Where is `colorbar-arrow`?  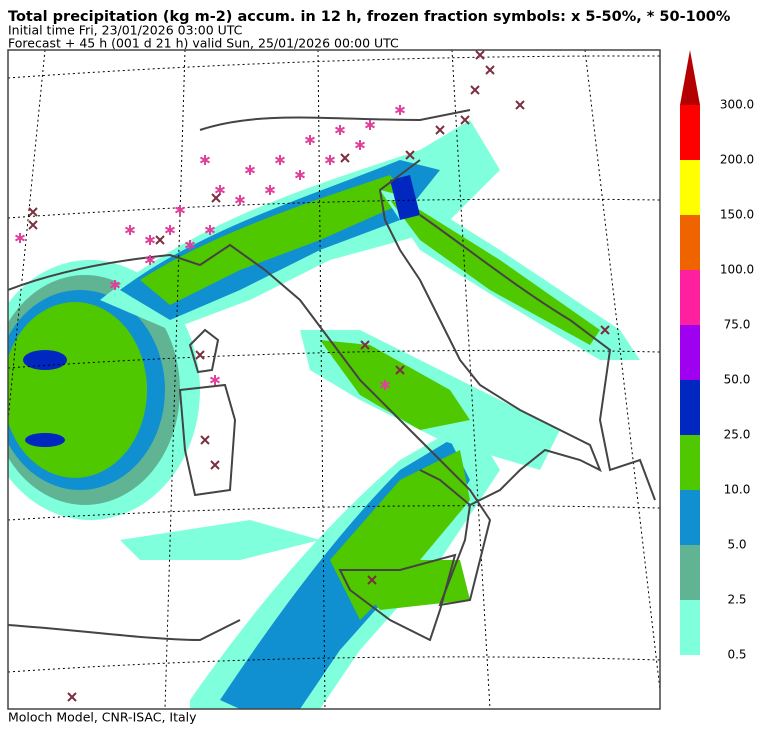
colorbar-arrow is located at coordinates (690, 77).